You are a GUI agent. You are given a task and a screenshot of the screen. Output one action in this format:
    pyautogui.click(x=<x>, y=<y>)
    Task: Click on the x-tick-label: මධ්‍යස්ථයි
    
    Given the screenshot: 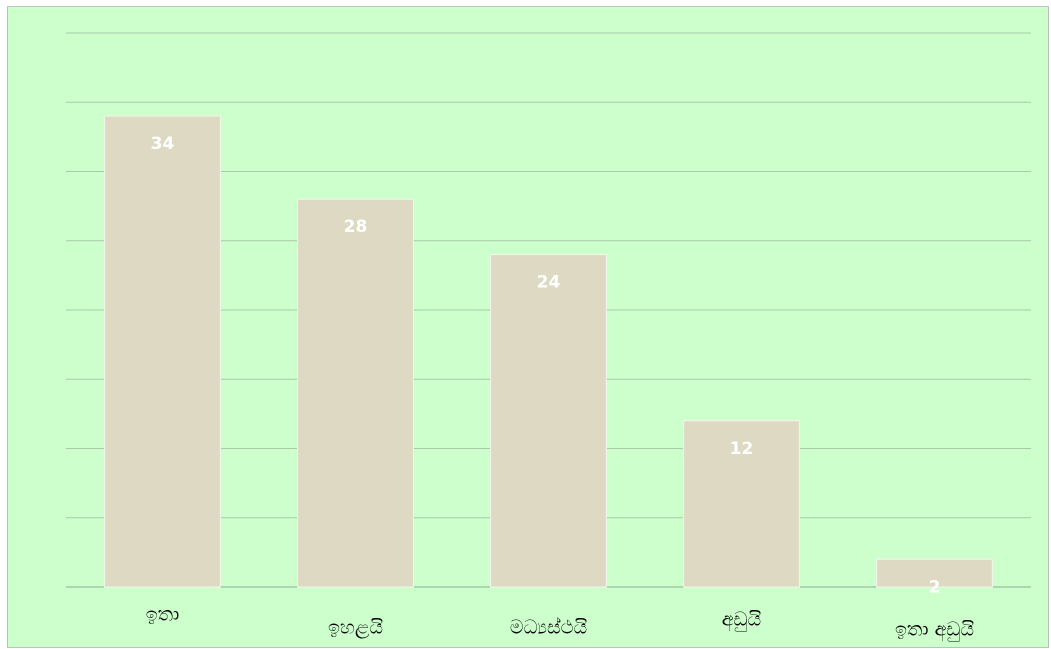 What is the action you would take?
    pyautogui.click(x=548, y=627)
    